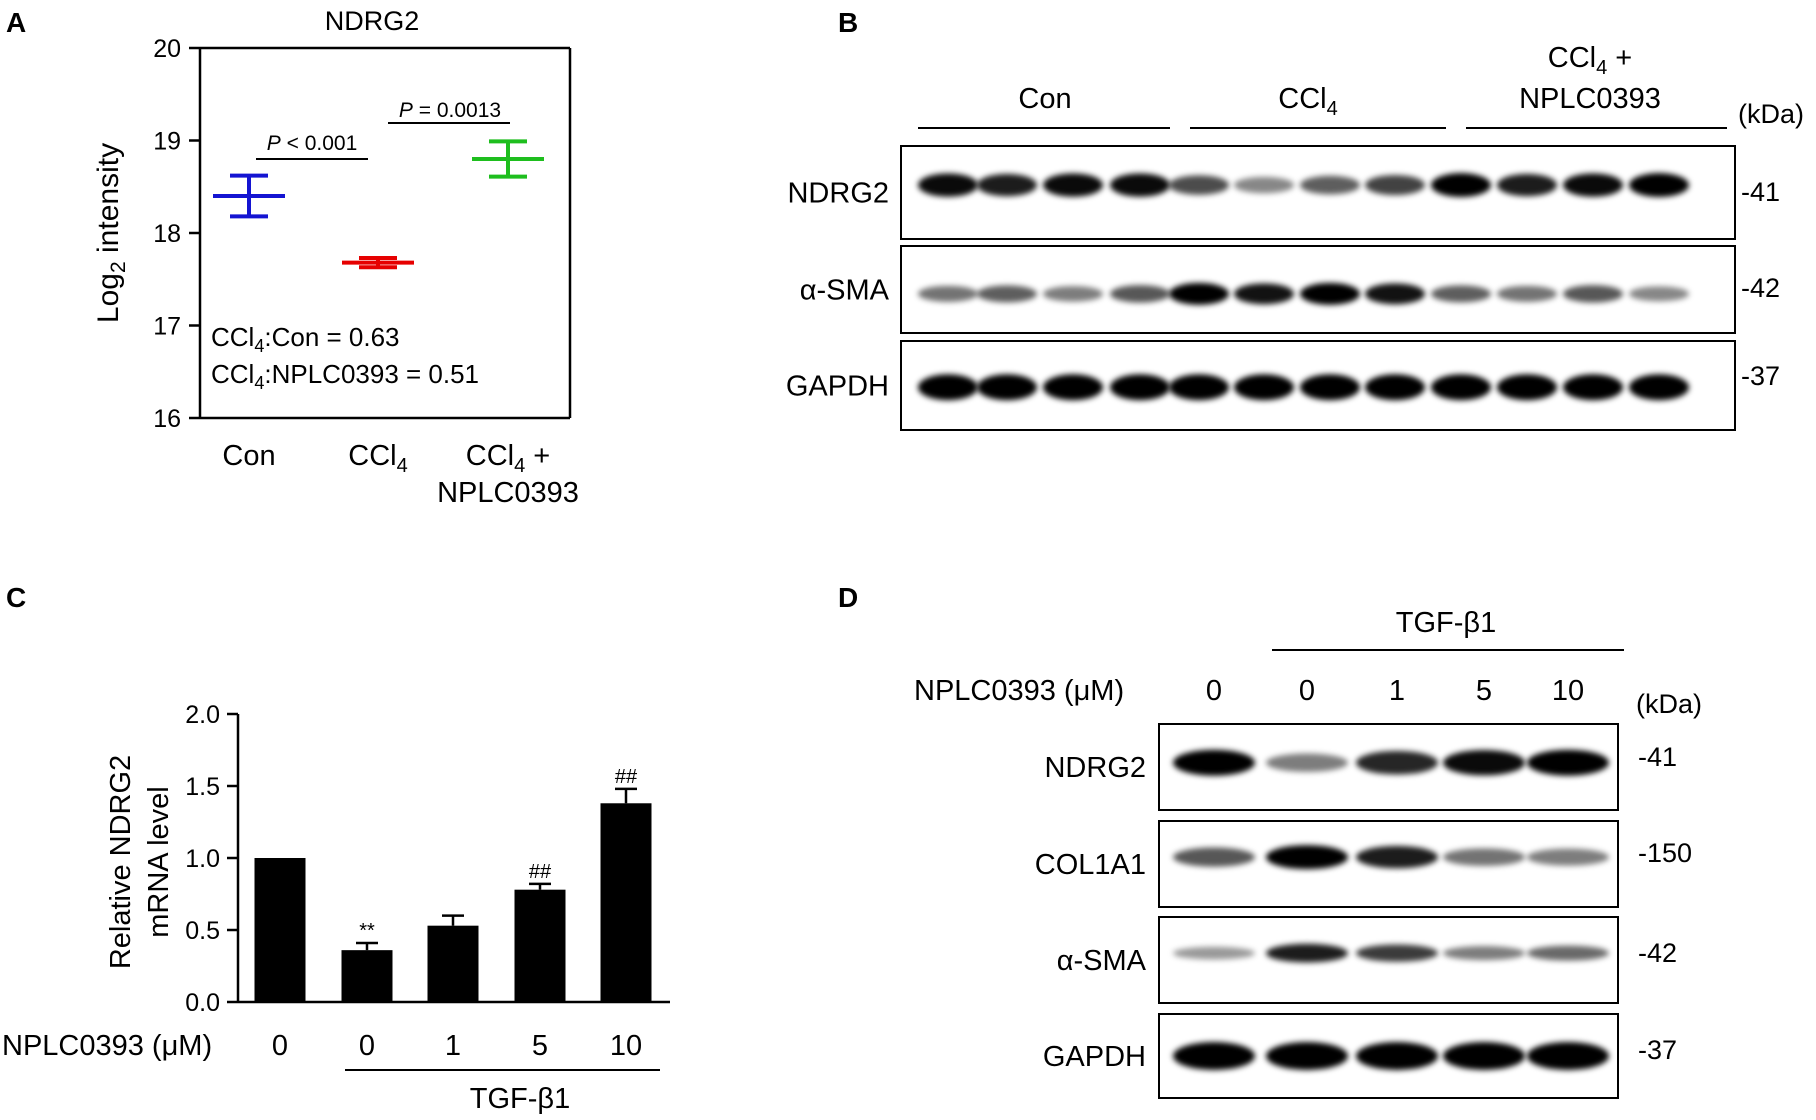  Describe the element at coordinates (848, 22) in the screenshot. I see `panel-letter-b: B` at that location.